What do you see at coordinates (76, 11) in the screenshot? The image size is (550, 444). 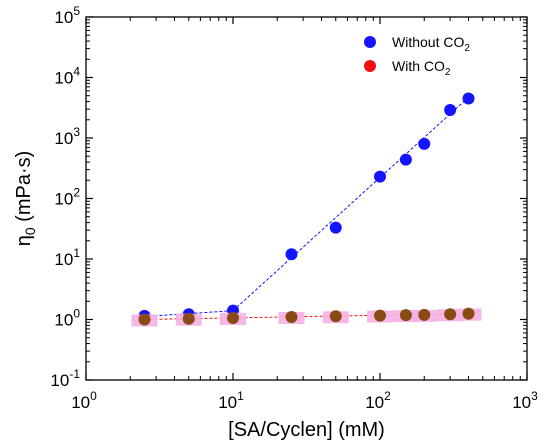 I see `tick-label-exponent: 5` at bounding box center [76, 11].